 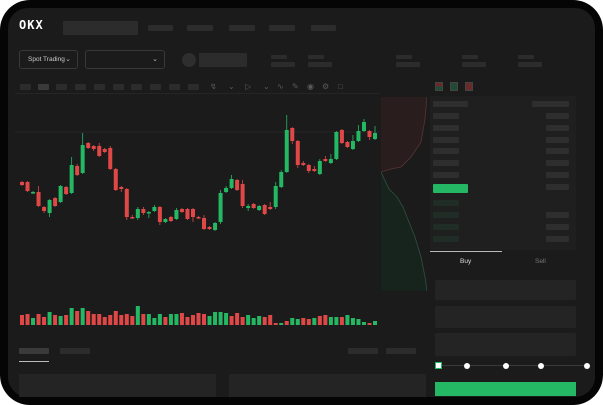 What do you see at coordinates (100, 28) in the screenshot?
I see `search-bar` at bounding box center [100, 28].